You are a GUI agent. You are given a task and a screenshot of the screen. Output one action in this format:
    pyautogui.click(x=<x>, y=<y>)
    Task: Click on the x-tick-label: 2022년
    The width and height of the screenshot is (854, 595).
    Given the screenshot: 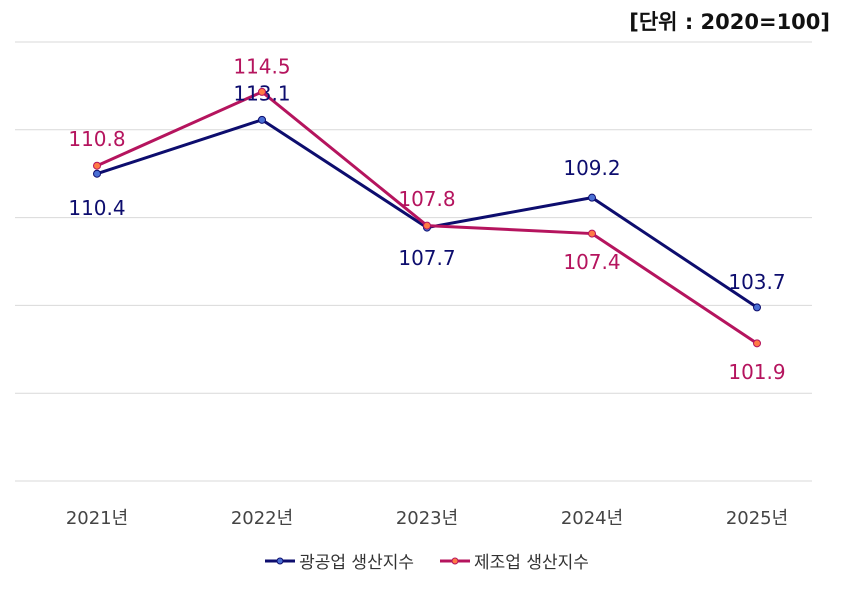 What is the action you would take?
    pyautogui.click(x=262, y=518)
    